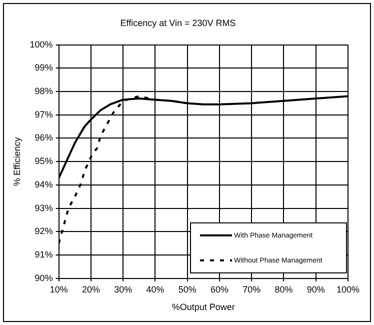 This screenshot has height=325, width=374. Describe the element at coordinates (43, 137) in the screenshot. I see `y-tick-label: 96%` at that location.